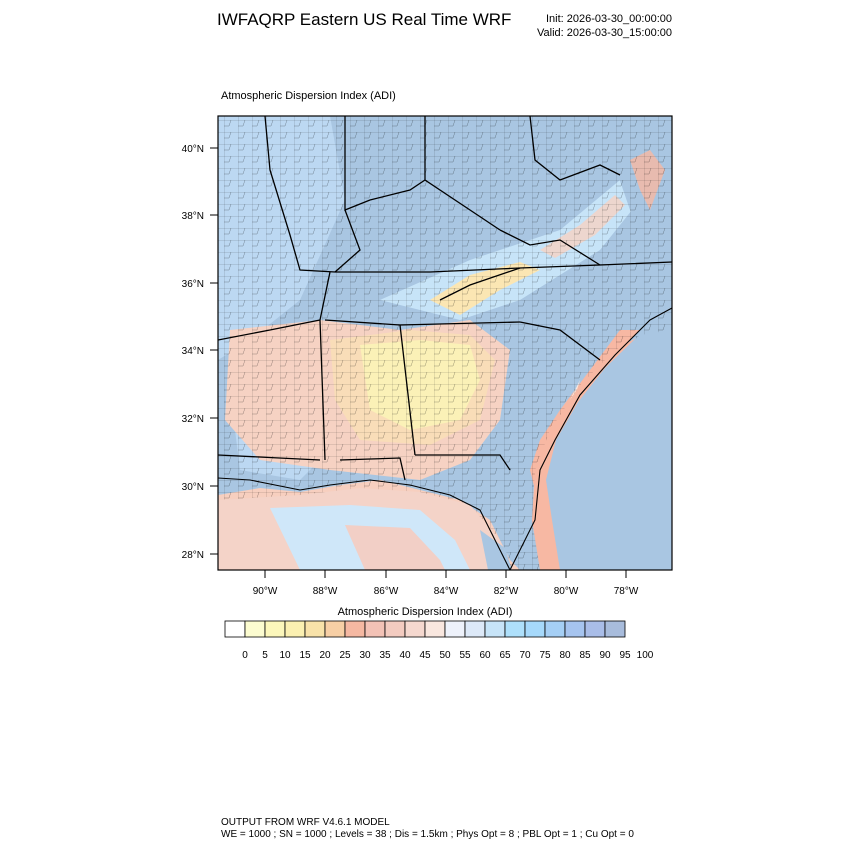 The height and width of the screenshot is (850, 850). I want to click on lon-tick-label: 78°W, so click(626, 591).